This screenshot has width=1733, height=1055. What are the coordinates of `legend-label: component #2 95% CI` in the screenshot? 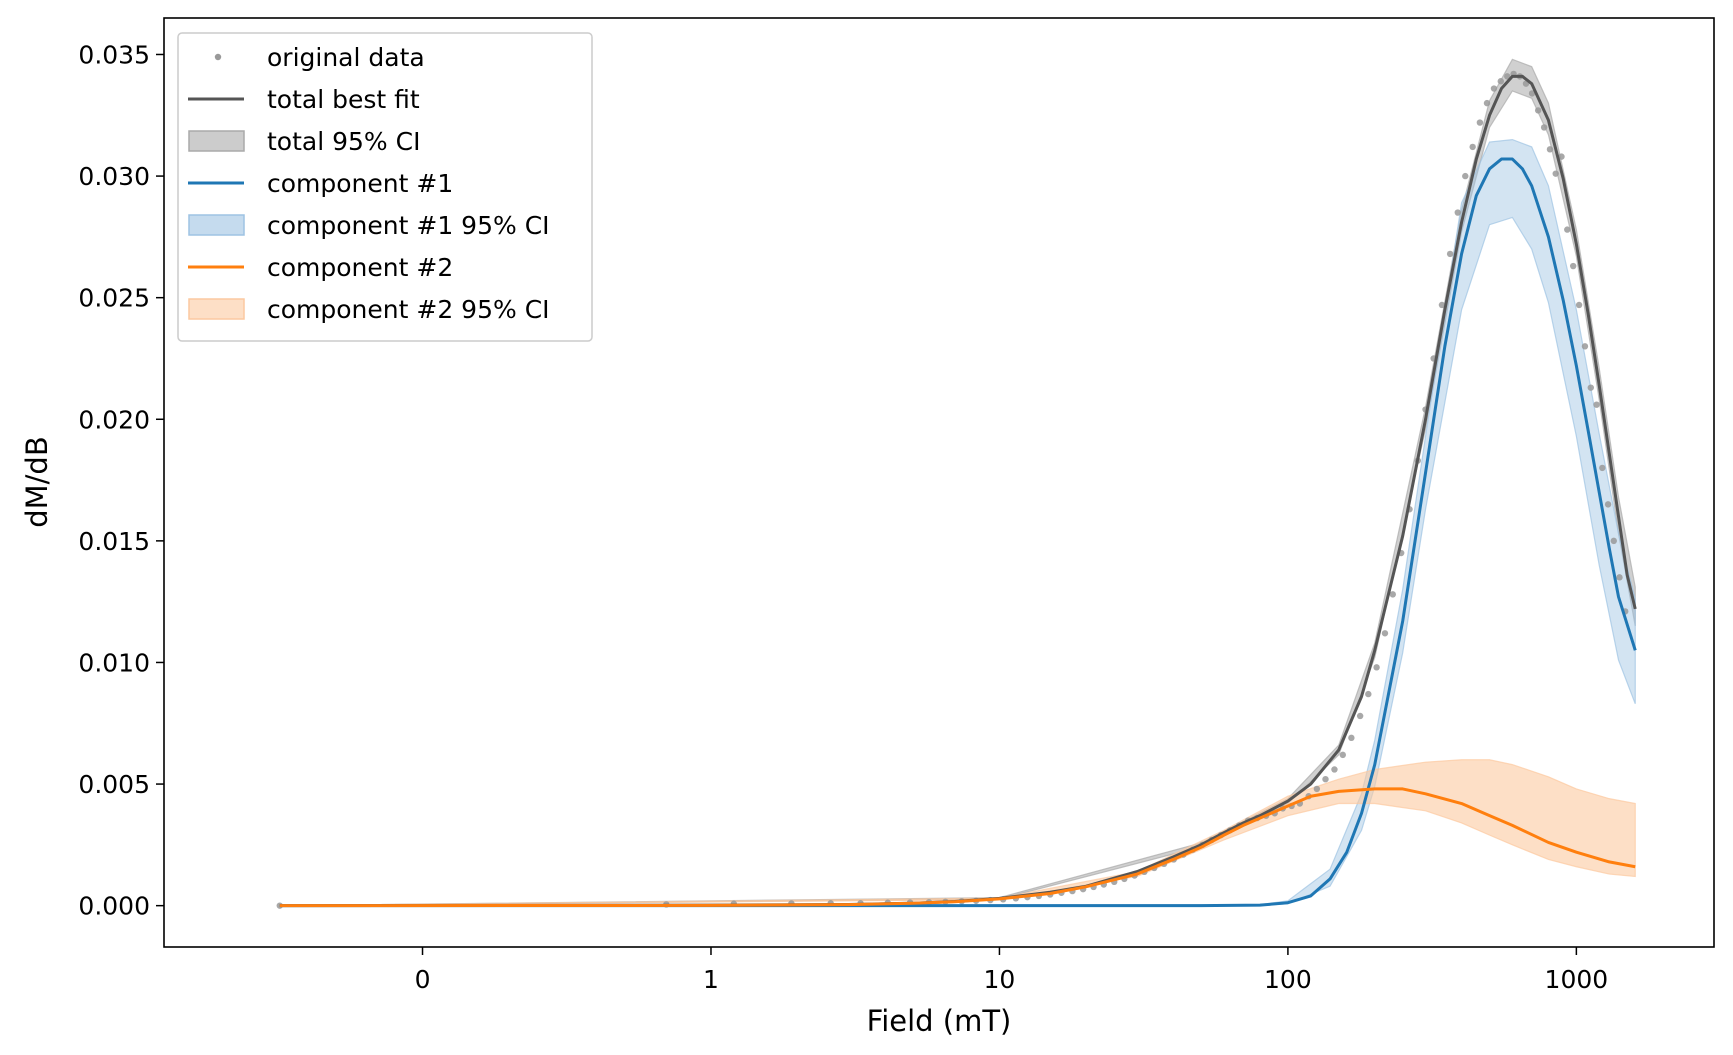 It's located at (408, 309).